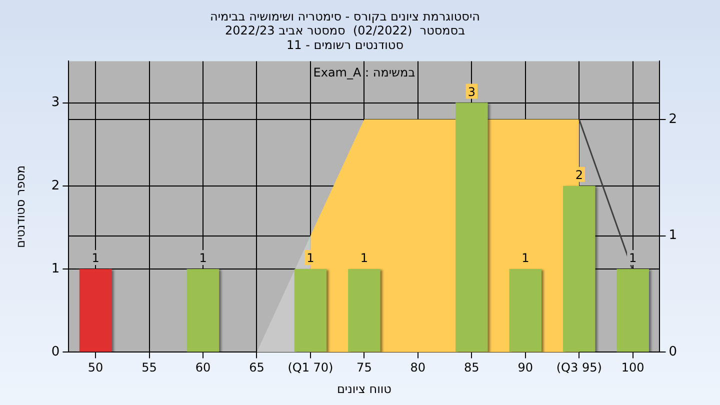 The width and height of the screenshot is (720, 405). What do you see at coordinates (472, 367) in the screenshot?
I see `x-tick-label: 85` at bounding box center [472, 367].